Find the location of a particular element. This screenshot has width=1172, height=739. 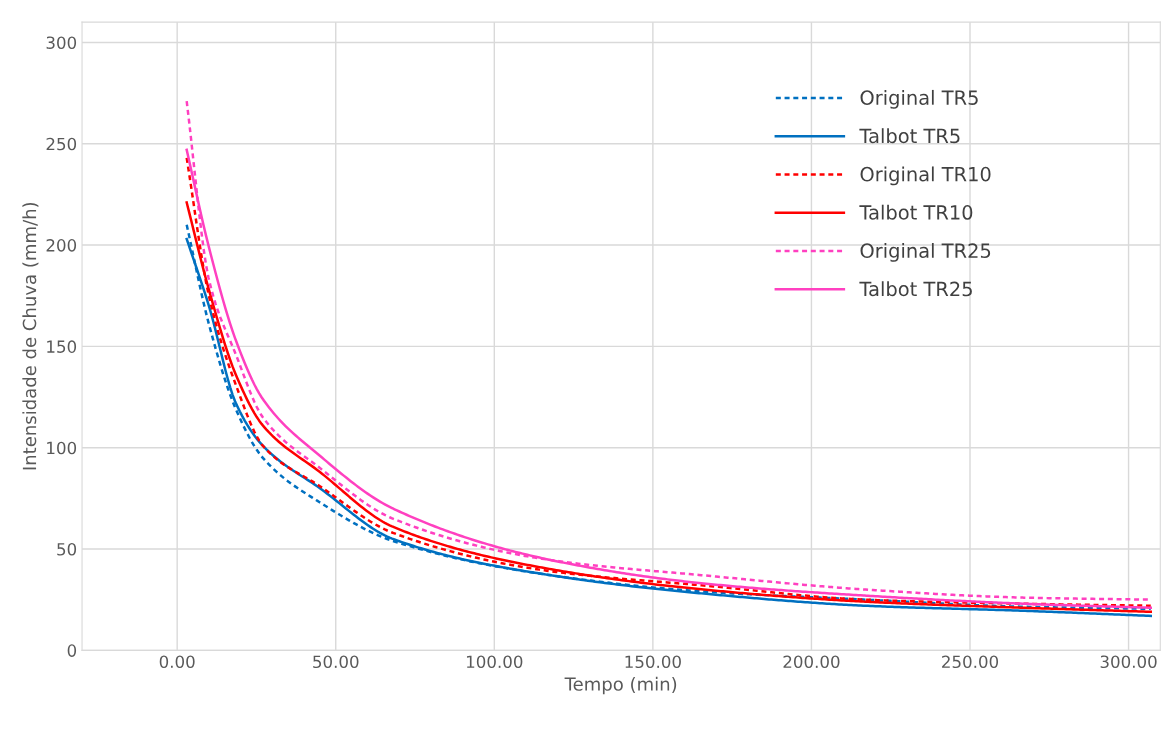

x-axis-title: Tempo (min) is located at coordinates (620, 685).